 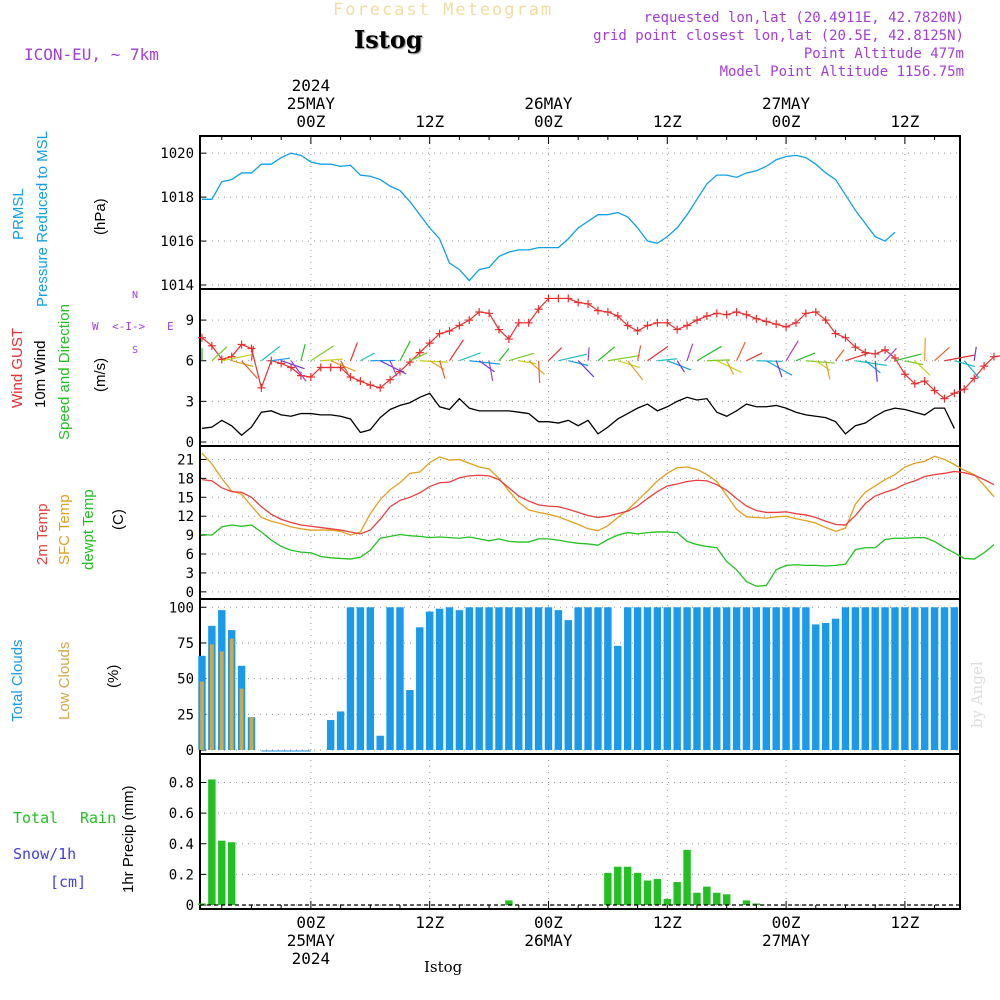 I want to click on top-time-label: 26MAY, so click(x=548, y=103).